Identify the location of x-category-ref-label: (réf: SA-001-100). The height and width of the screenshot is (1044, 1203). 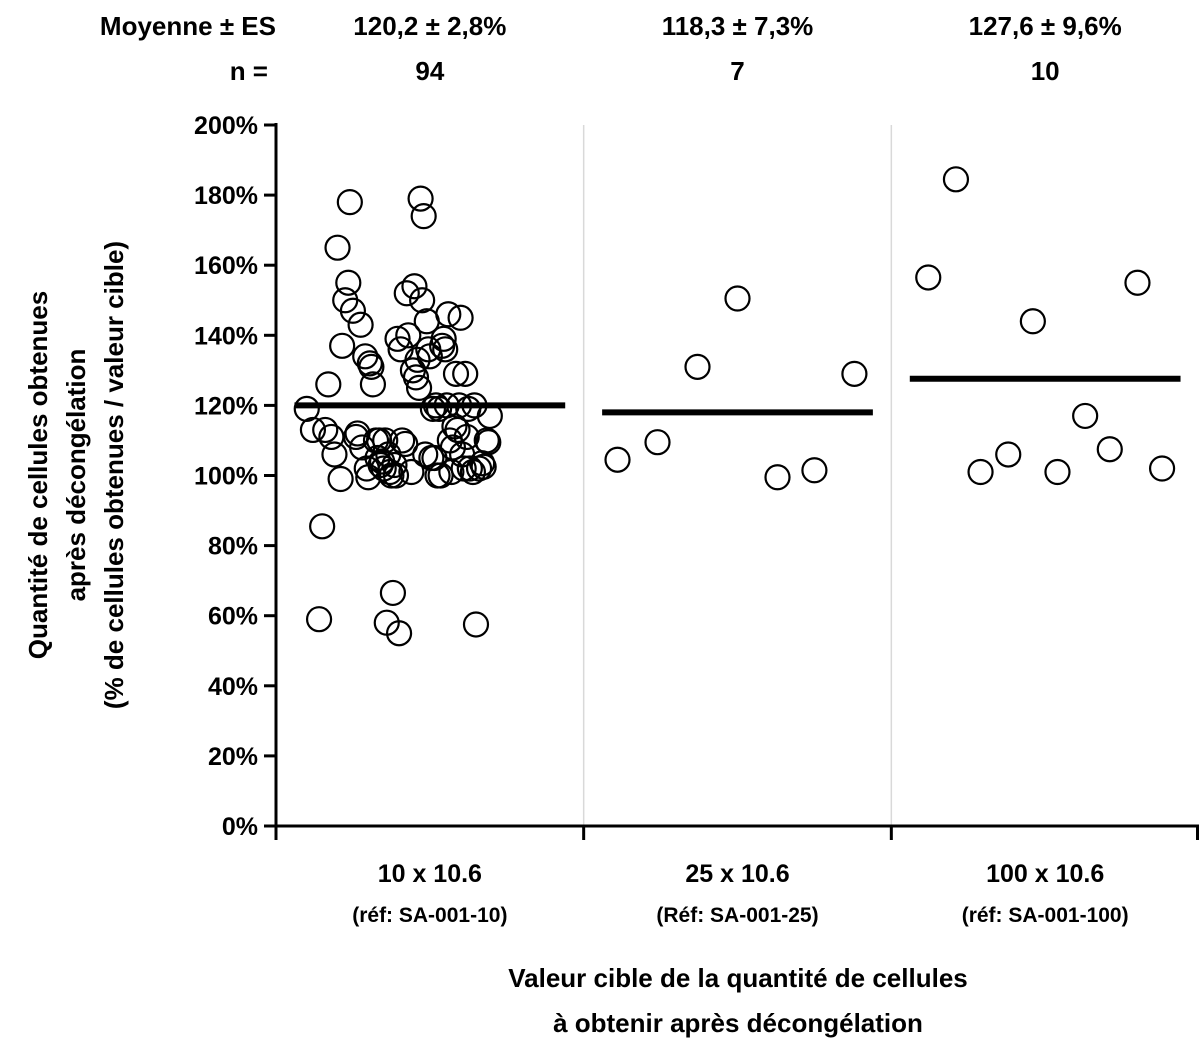
(1045, 915).